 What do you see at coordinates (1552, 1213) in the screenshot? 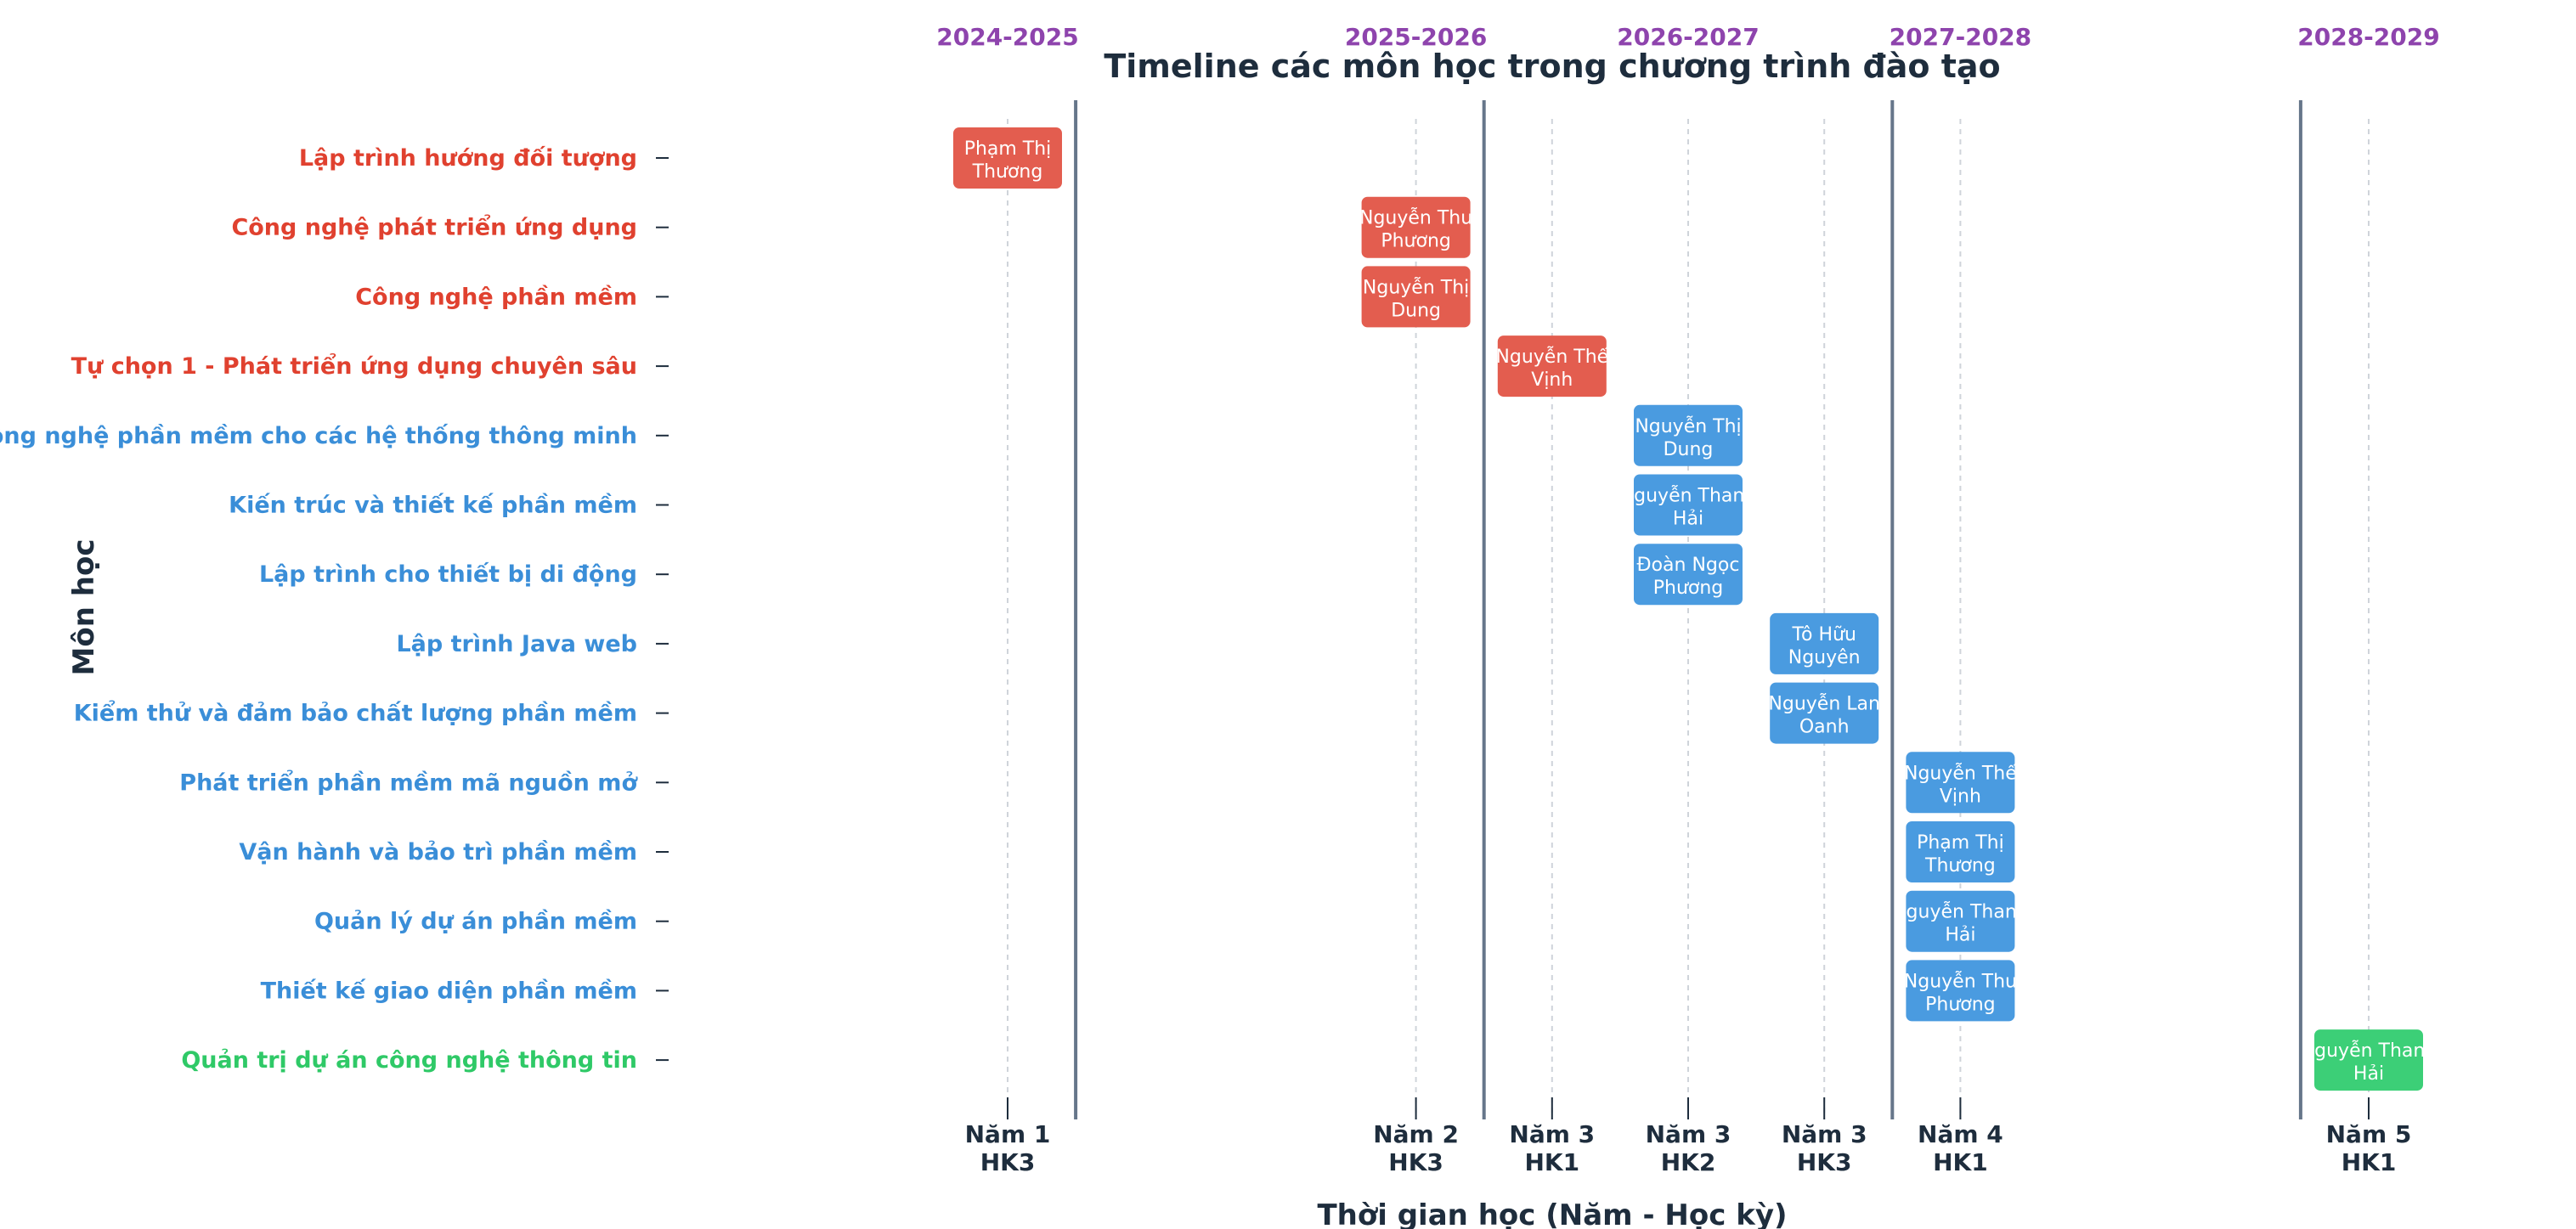
I see `x-axis-label: Thời gian học (Năm - Học kỳ)` at bounding box center [1552, 1213].